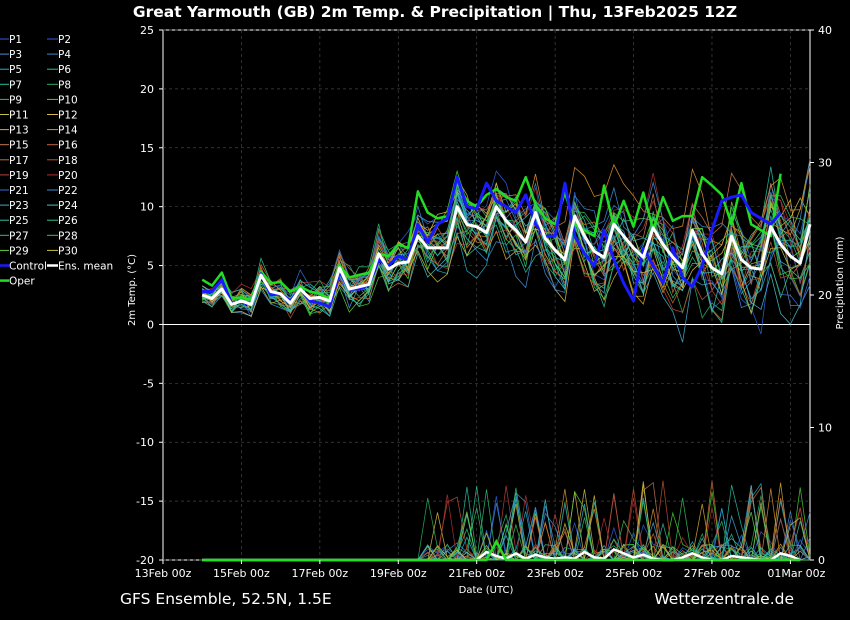 Image resolution: width=850 pixels, height=620 pixels. I want to click on x-tick-label: 01Mar 00z, so click(796, 573).